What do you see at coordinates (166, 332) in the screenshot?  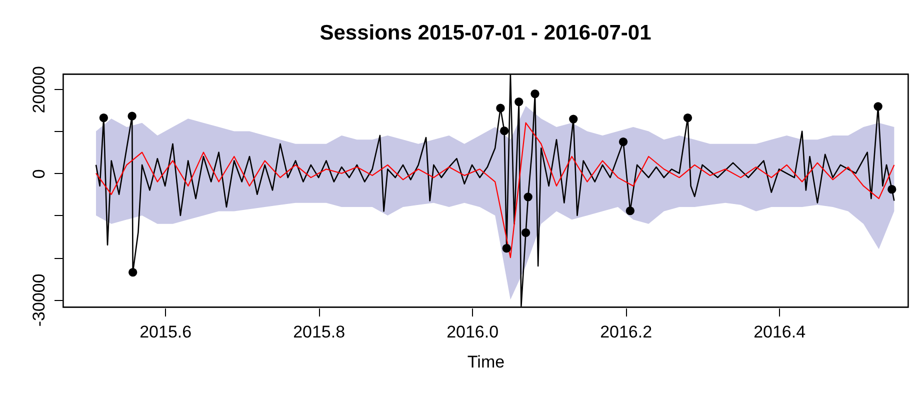 I see `x-tick-label: 2015.6` at bounding box center [166, 332].